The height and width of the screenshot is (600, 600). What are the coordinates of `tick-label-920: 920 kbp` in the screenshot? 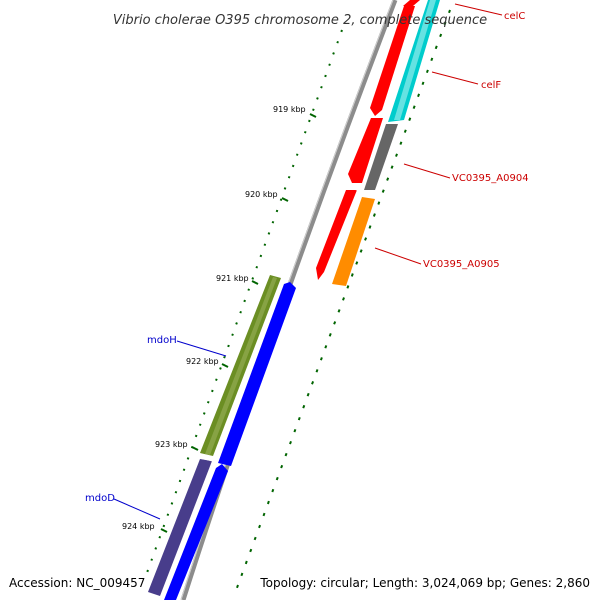 It's located at (261, 194).